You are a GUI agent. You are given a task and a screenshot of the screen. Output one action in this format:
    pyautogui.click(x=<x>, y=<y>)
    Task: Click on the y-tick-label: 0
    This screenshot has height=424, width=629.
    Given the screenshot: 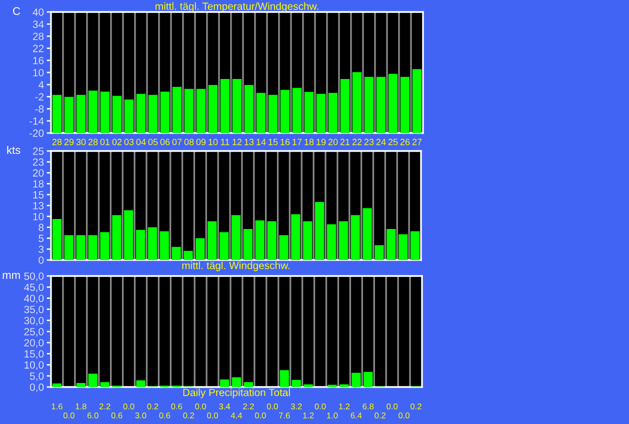 What is the action you would take?
    pyautogui.click(x=41, y=260)
    